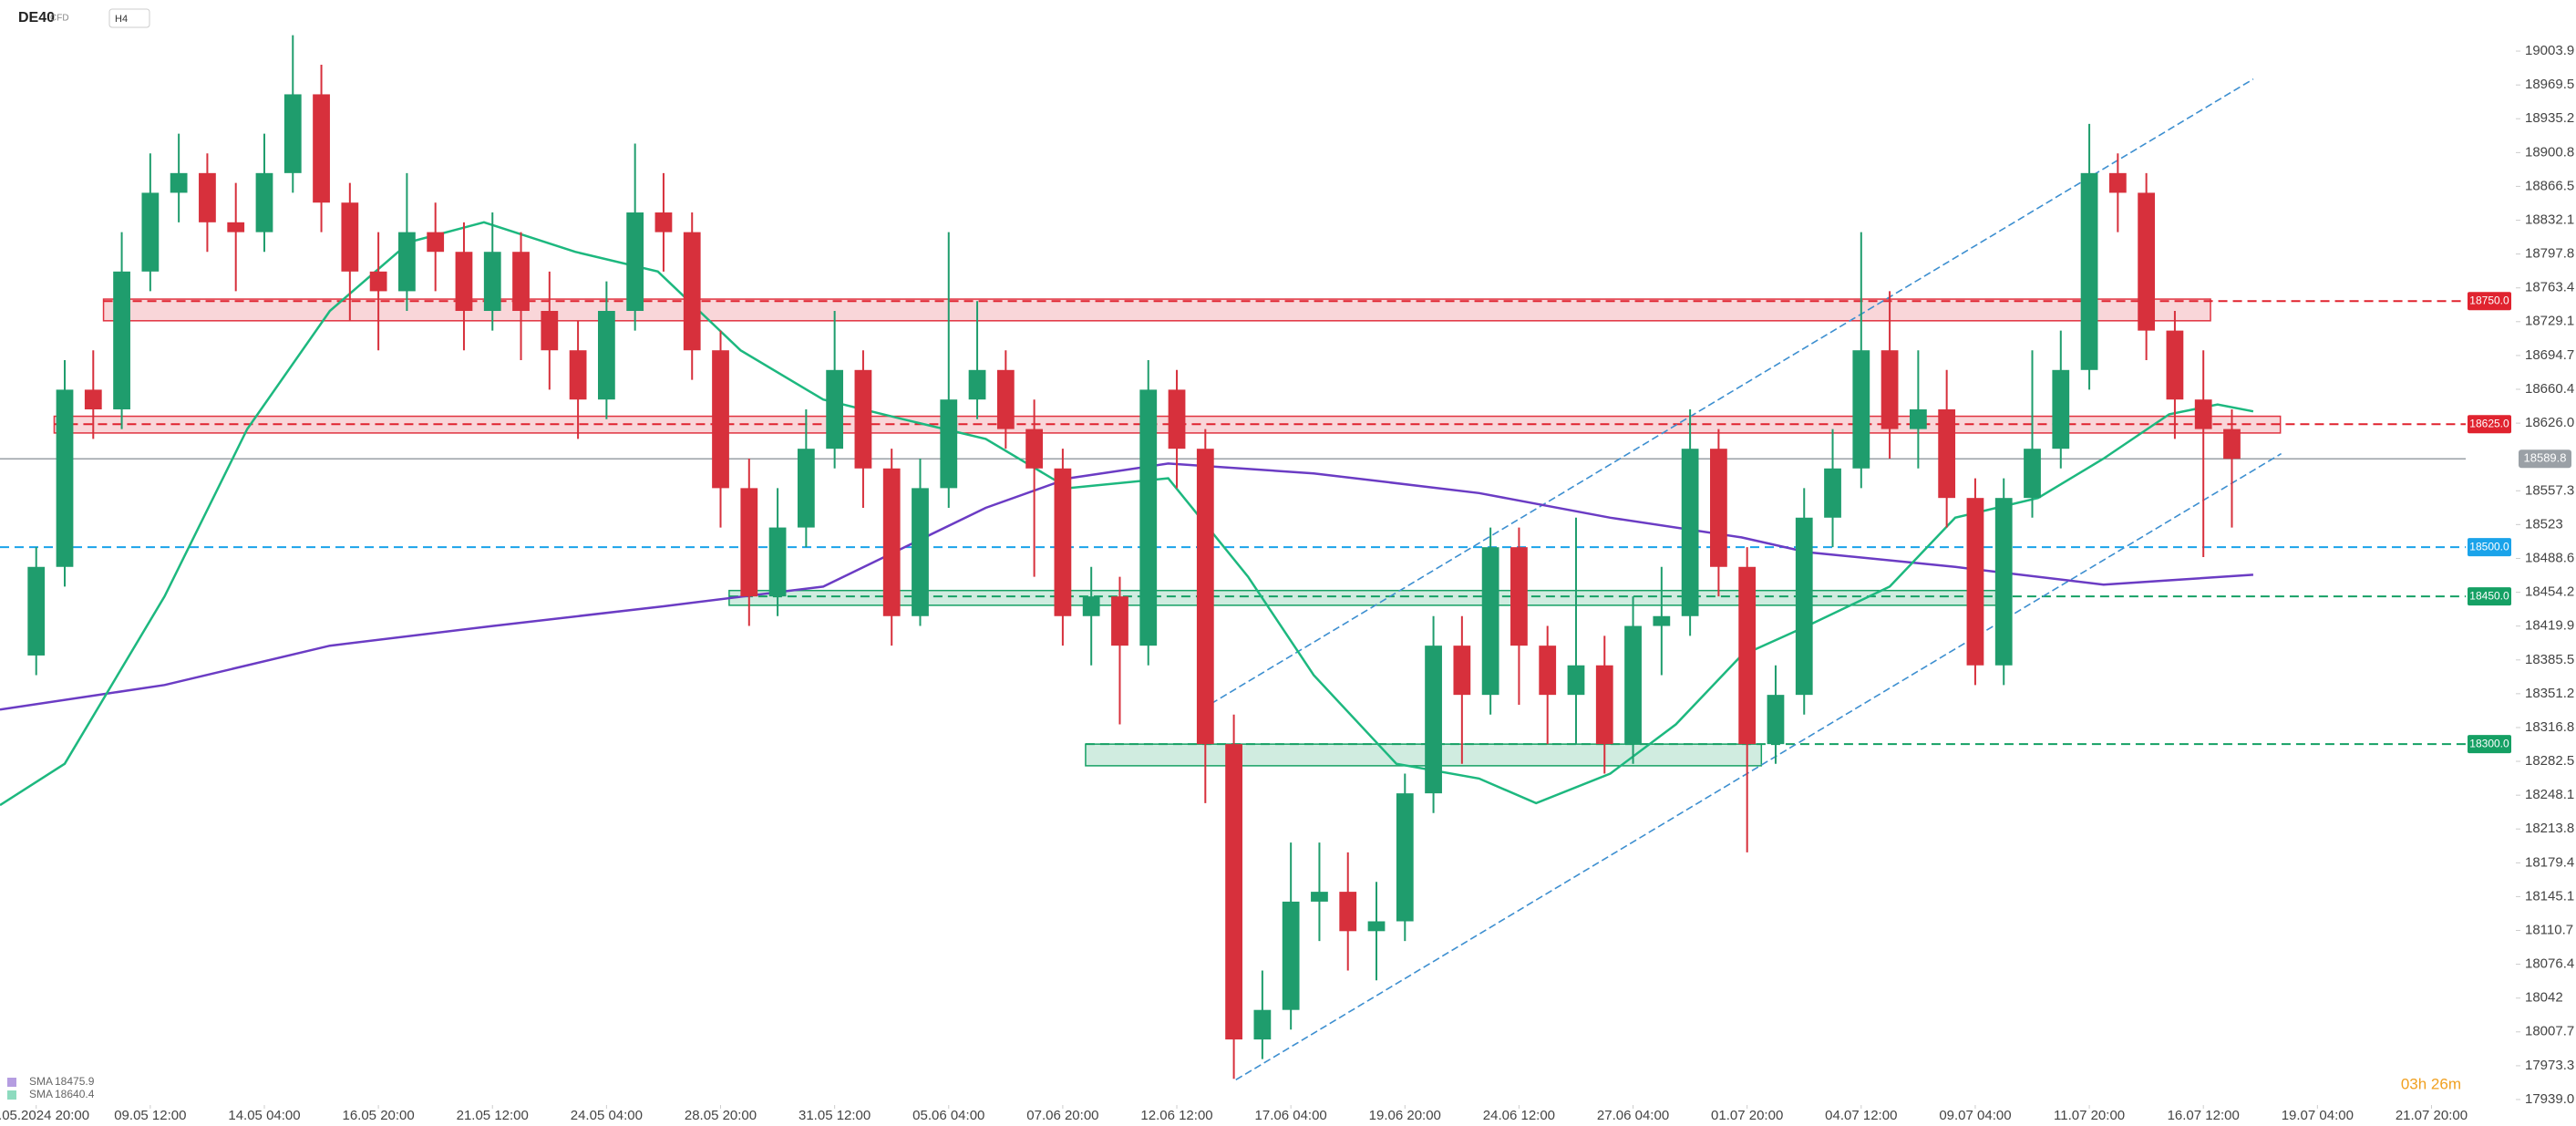 The height and width of the screenshot is (1126, 2576). Describe the element at coordinates (2549, 254) in the screenshot. I see `y-tick-label: 18797.8` at that location.